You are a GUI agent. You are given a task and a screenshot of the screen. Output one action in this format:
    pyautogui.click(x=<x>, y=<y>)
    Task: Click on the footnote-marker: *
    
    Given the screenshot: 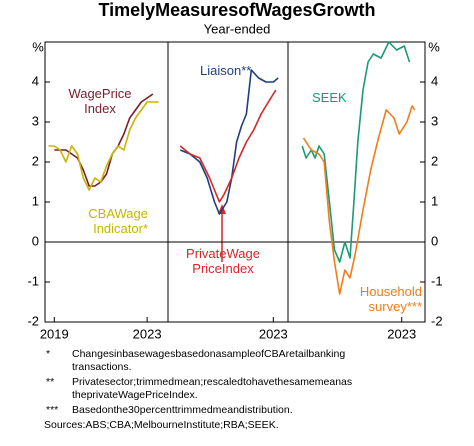 What is the action you would take?
    pyautogui.click(x=48, y=354)
    